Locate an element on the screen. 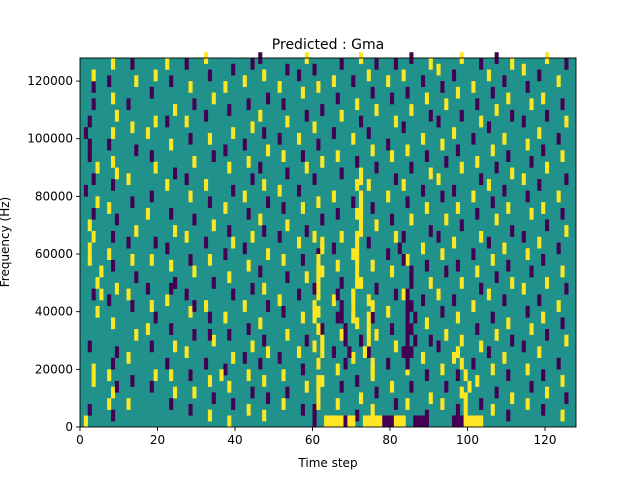 The image size is (640, 480). x-tick-label: 80 is located at coordinates (389, 440).